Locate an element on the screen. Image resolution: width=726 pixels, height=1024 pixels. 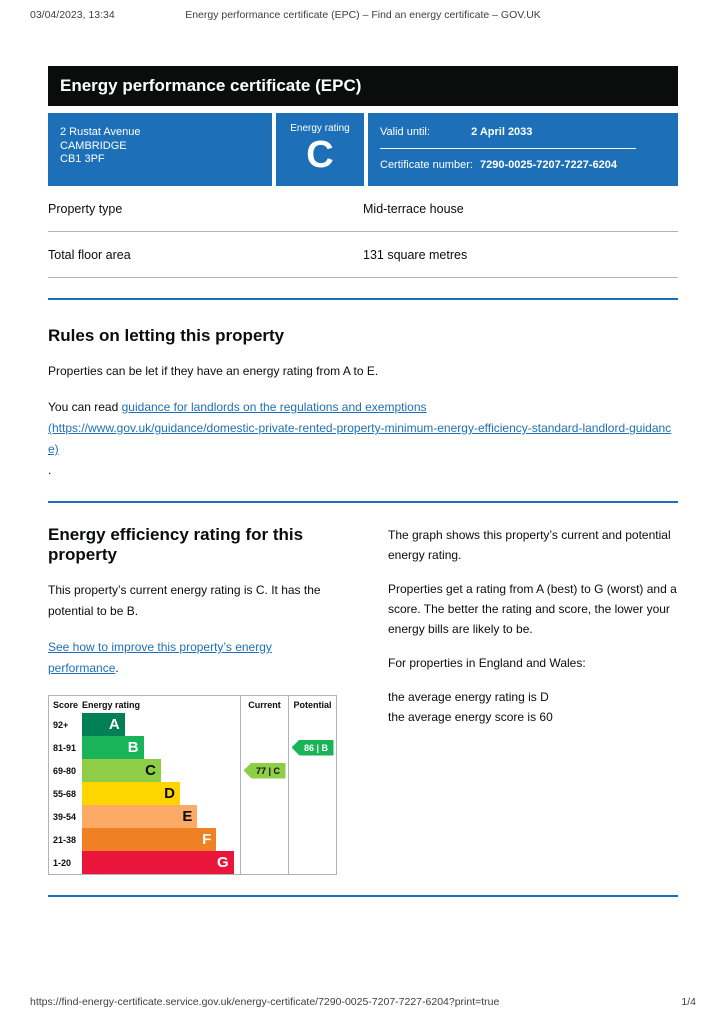
band-bar-f: F is located at coordinates (149, 839).